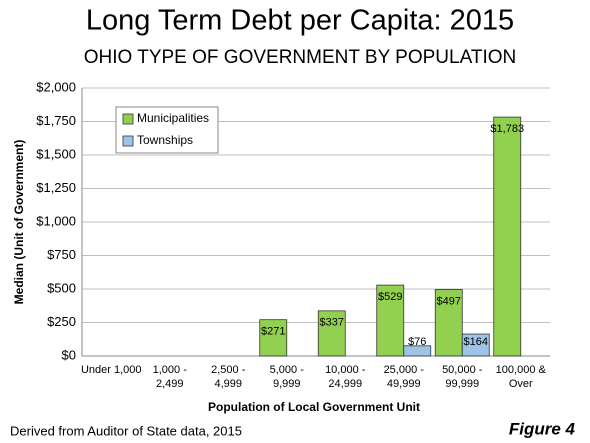  What do you see at coordinates (345, 370) in the screenshot?
I see `x-tick-label: 10,000 -` at bounding box center [345, 370].